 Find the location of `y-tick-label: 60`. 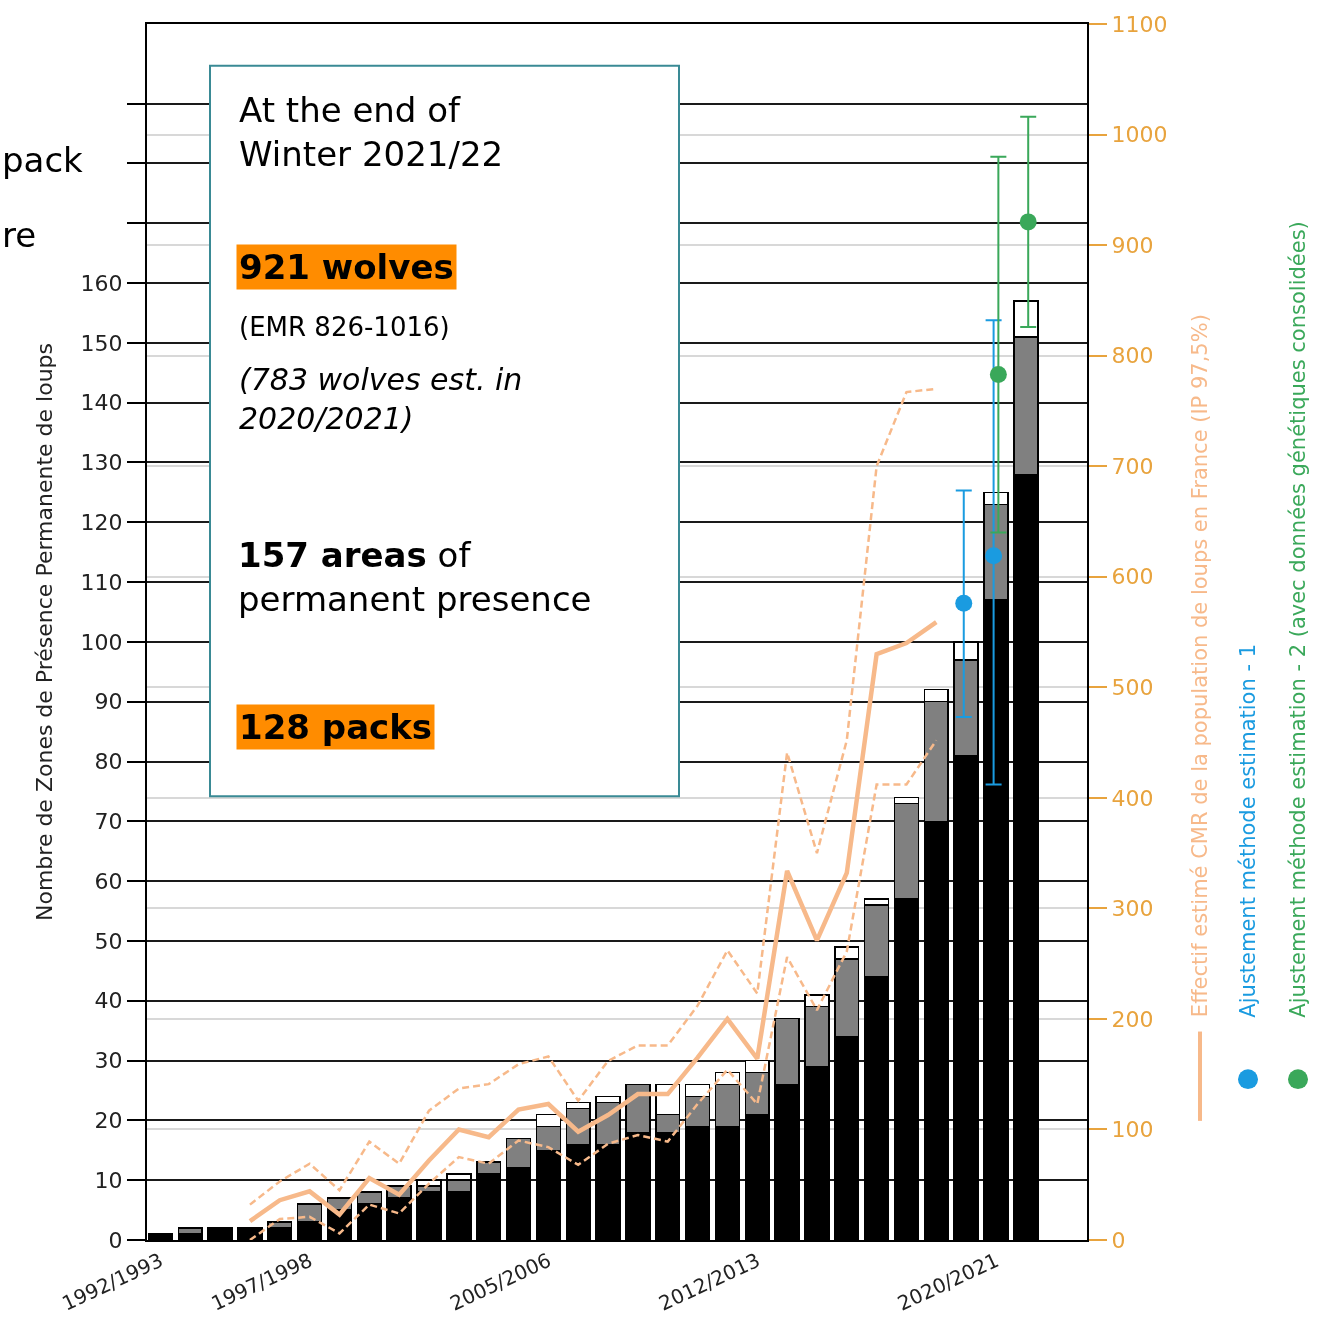

y-tick-label: 60 is located at coordinates (108, 881).